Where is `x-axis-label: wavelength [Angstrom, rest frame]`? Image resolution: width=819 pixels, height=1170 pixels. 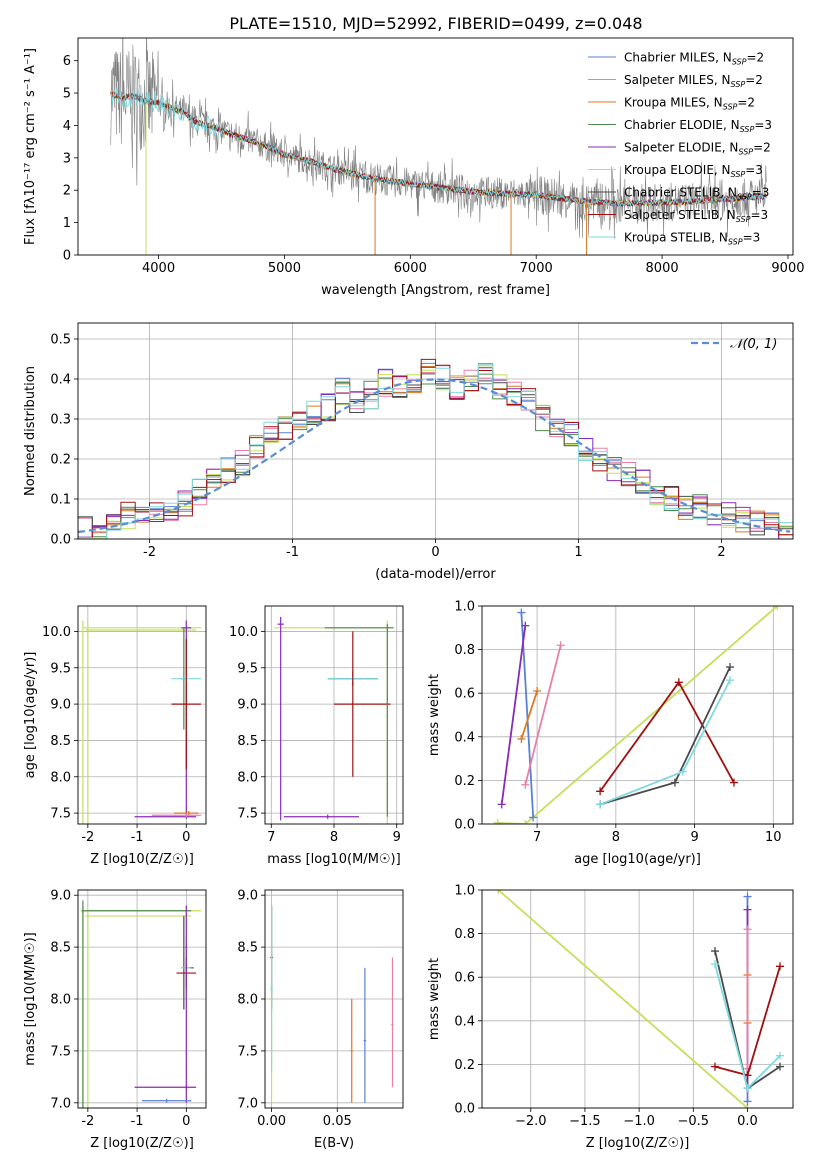
x-axis-label: wavelength [Angstrom, rest frame] is located at coordinates (435, 290).